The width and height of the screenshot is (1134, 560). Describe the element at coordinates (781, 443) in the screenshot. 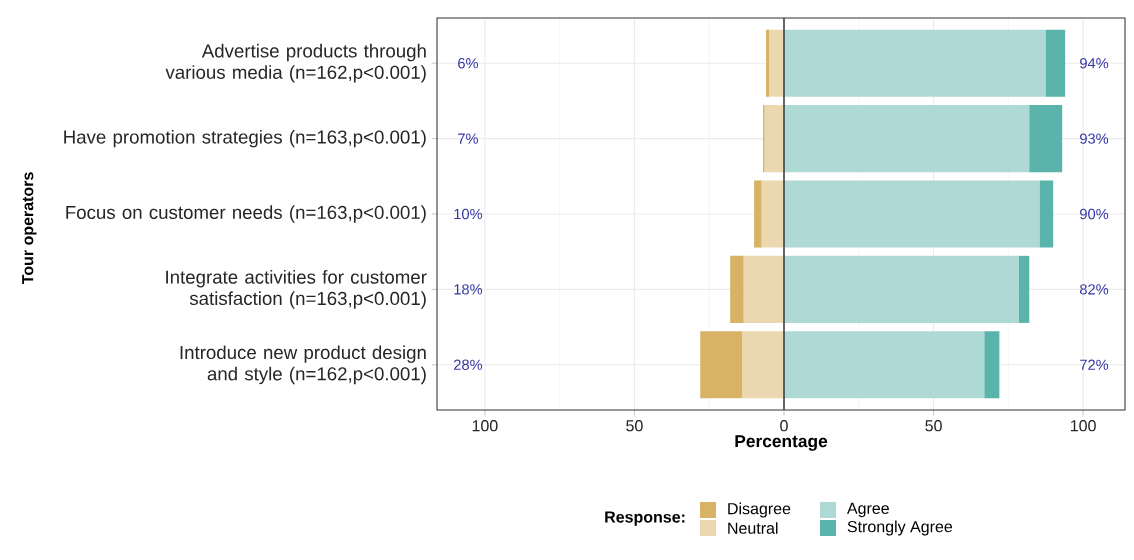

I see `x-axis-title: Percentage` at that location.